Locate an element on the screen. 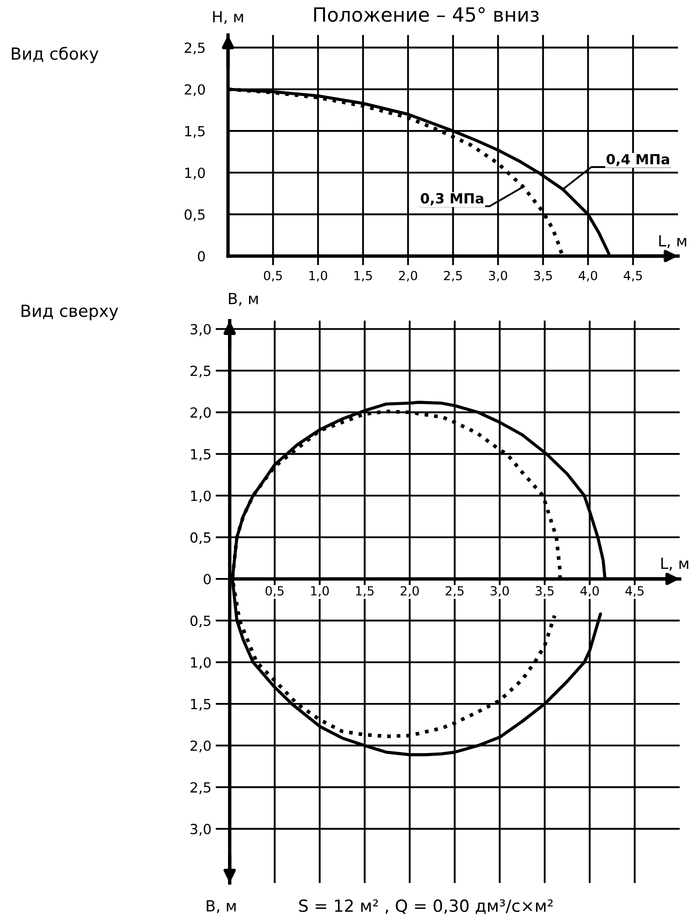 The height and width of the screenshot is (917, 695). text: 0,3 МПа is located at coordinates (452, 199).